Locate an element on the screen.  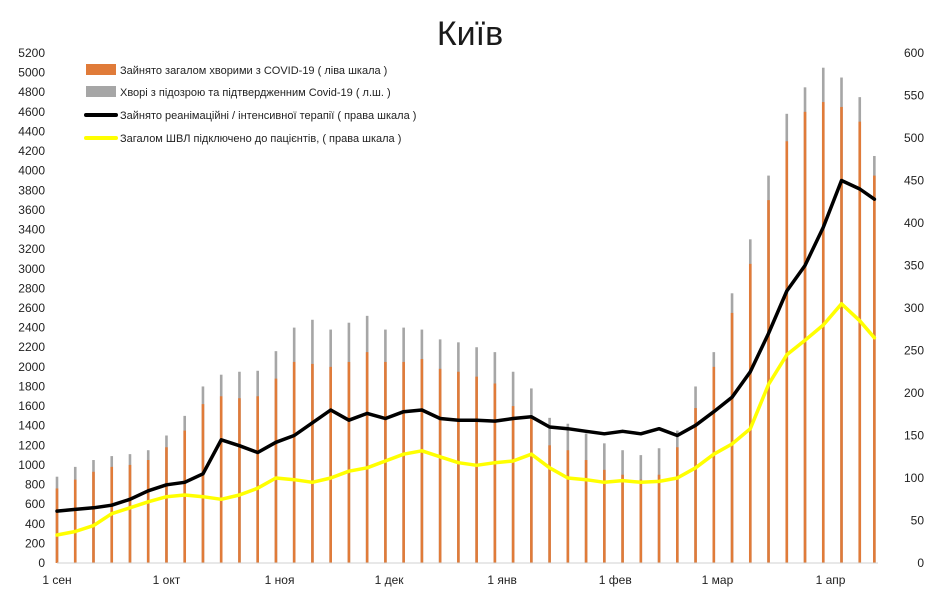
left-tick-label: 5200 is located at coordinates (31, 53).